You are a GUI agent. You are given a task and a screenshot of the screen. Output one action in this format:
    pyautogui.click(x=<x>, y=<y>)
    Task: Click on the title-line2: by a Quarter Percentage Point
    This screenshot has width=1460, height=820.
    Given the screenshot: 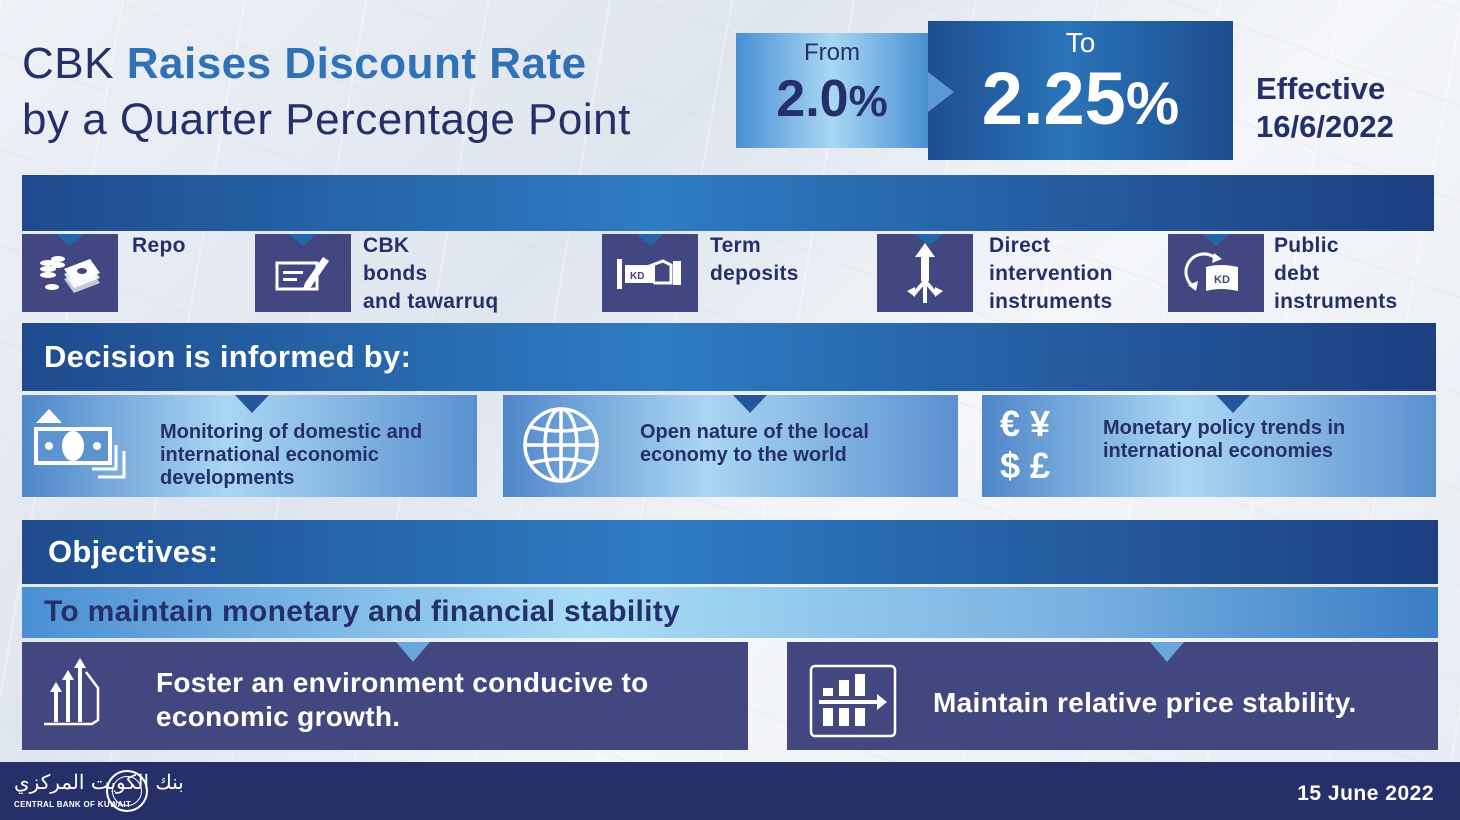 What is the action you would take?
    pyautogui.click(x=326, y=119)
    